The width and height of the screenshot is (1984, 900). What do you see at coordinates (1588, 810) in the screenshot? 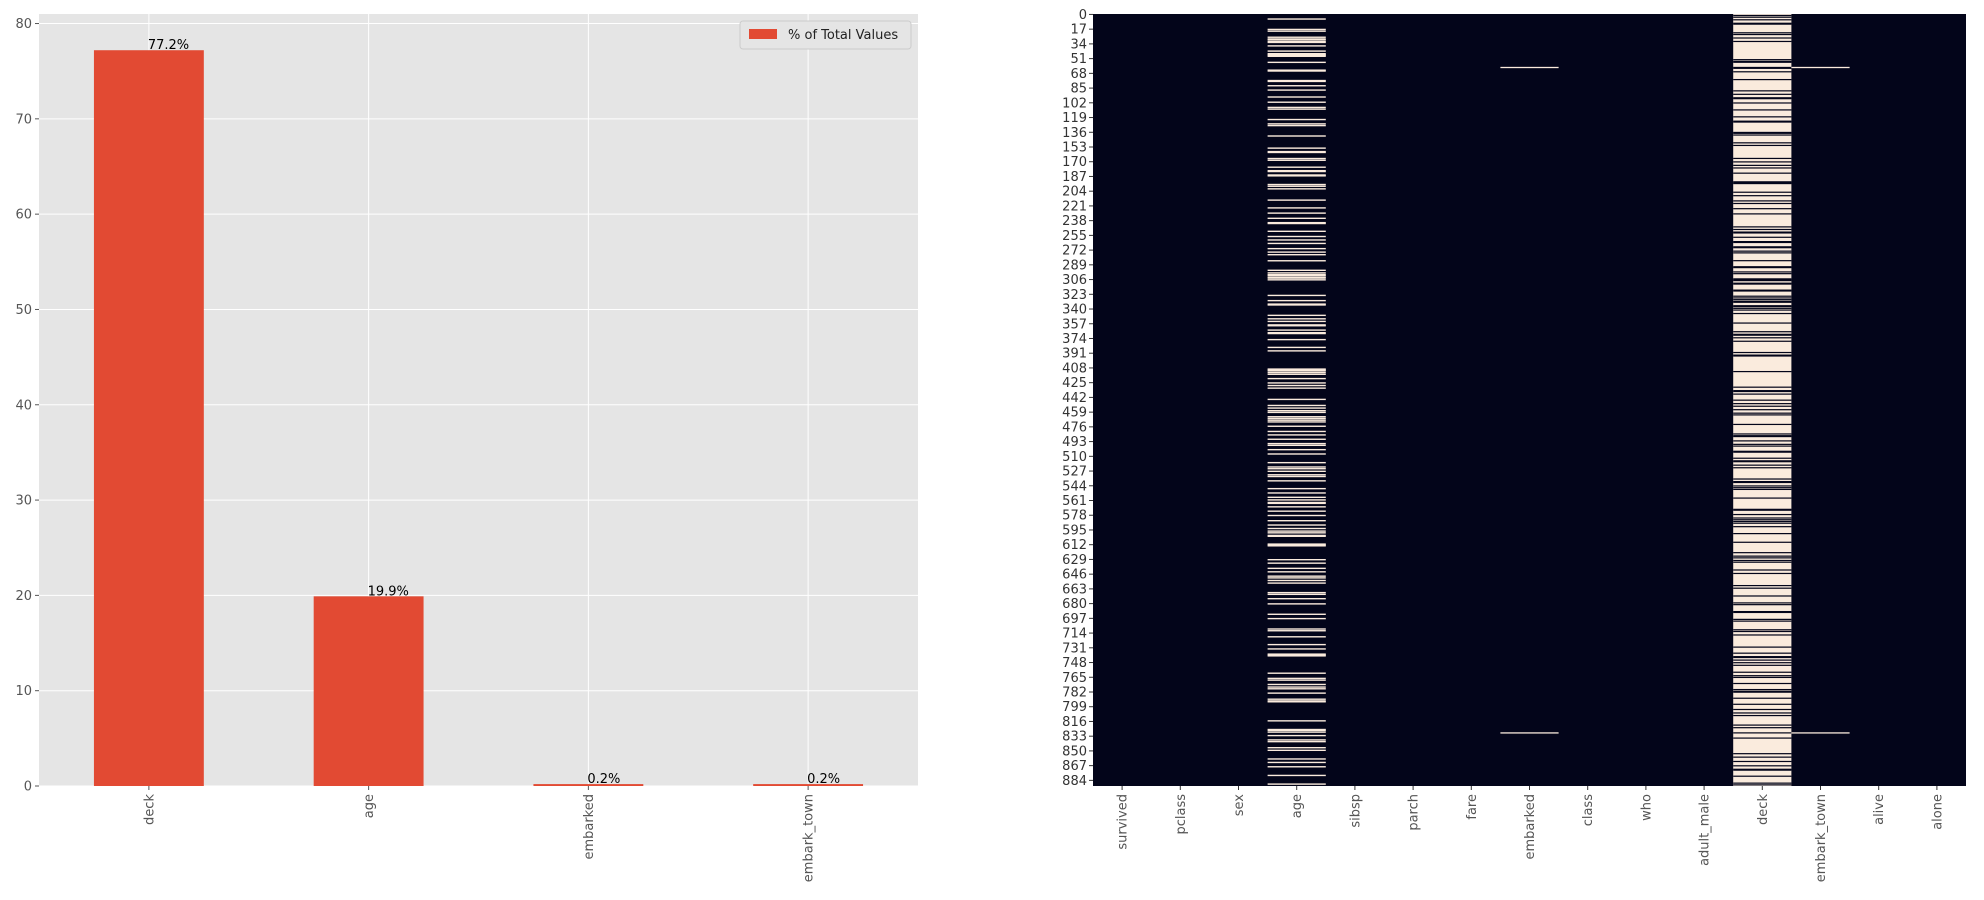
I see `heatmap-xtick-label: class` at bounding box center [1588, 810].